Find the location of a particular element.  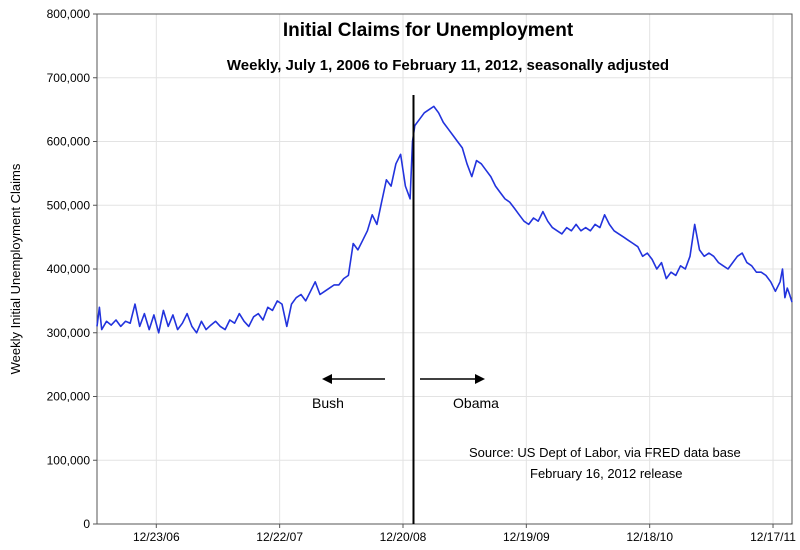

y-tick-label: 100,000 is located at coordinates (69, 460).